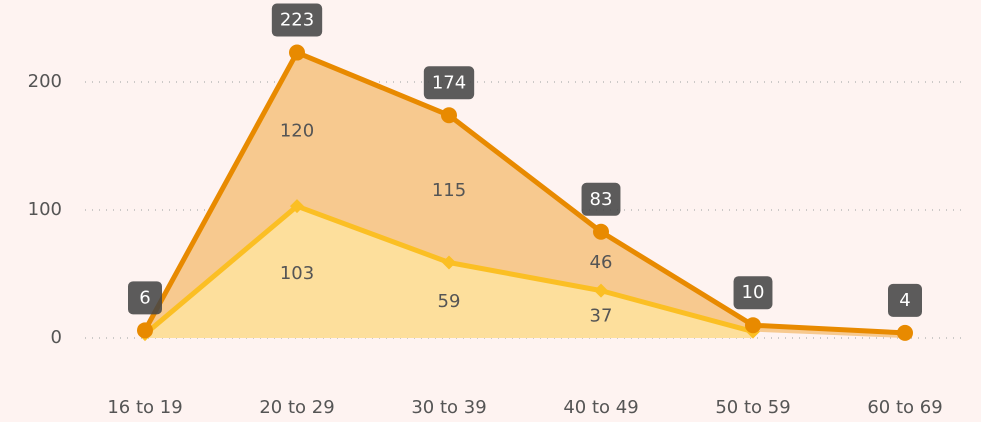  I want to click on total-label: 83, so click(601, 199).